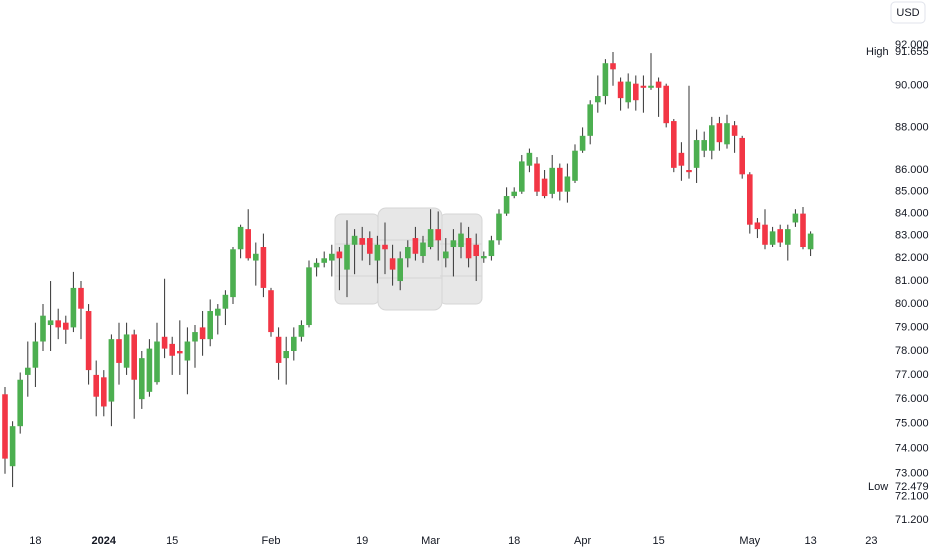 The width and height of the screenshot is (932, 550). What do you see at coordinates (430, 541) in the screenshot?
I see `x-tick-label: Mar` at bounding box center [430, 541].